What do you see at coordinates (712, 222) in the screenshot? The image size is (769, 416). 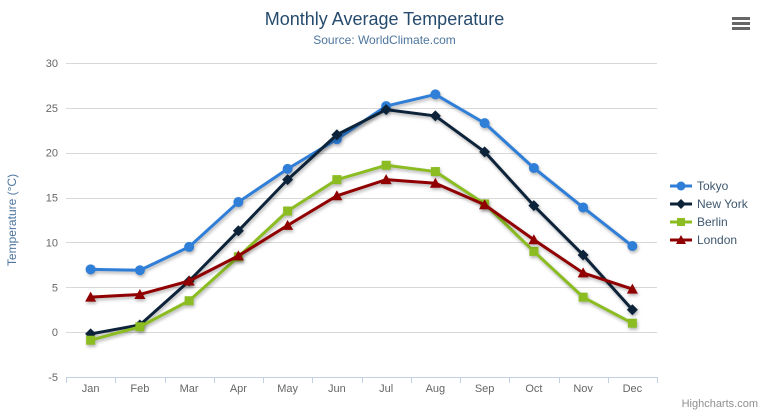 I see `legend-label: Berlin` at bounding box center [712, 222].